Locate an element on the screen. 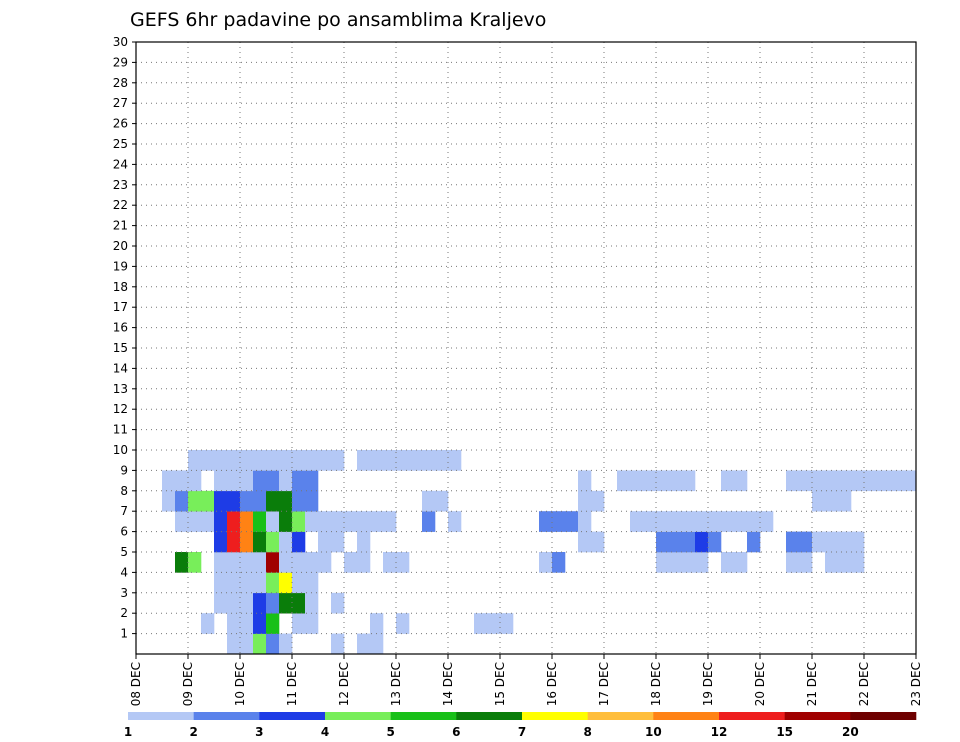 Image resolution: width=960 pixels, height=742 pixels. legend-label: 6 is located at coordinates (456, 732).